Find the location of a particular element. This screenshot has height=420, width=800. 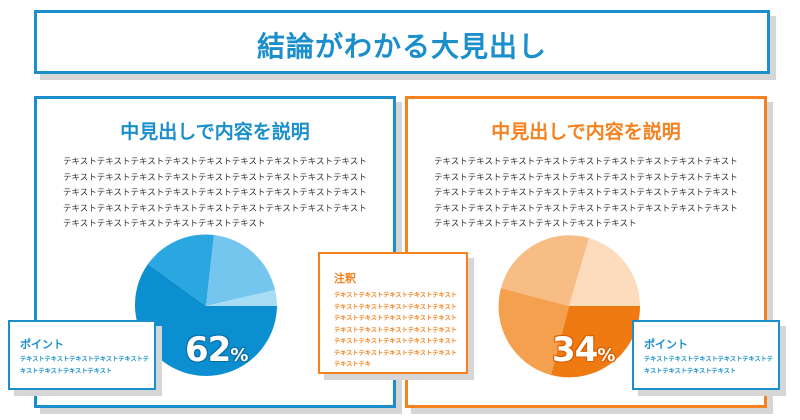

left-pie-slice-lightest is located at coordinates (241, 298).